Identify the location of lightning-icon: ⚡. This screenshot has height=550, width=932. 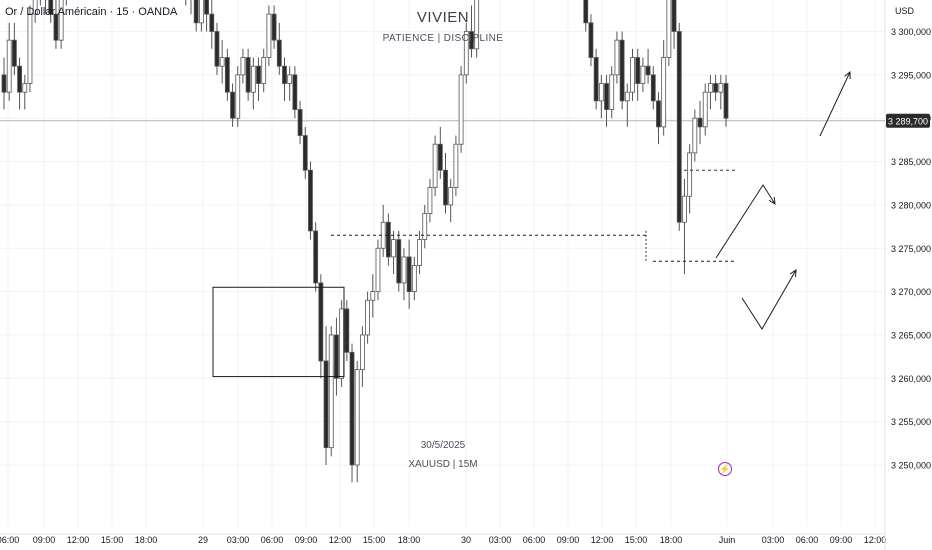
(725, 469).